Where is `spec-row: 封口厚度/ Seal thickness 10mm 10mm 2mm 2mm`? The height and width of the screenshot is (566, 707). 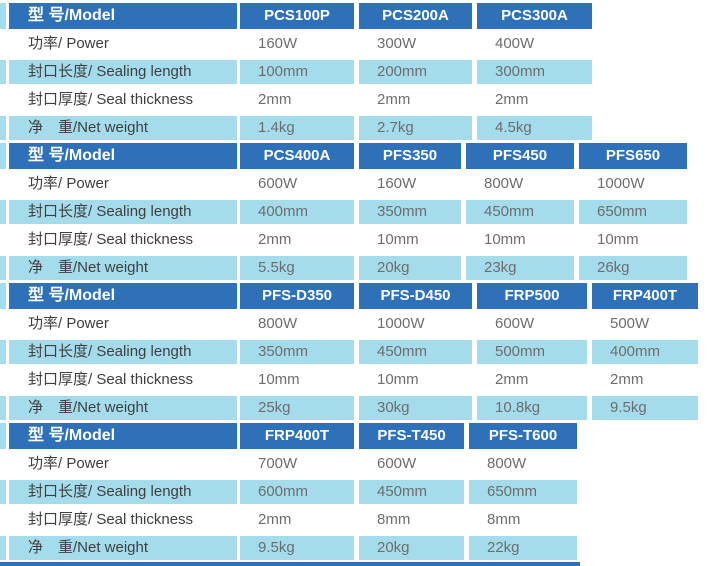 spec-row: 封口厚度/ Seal thickness 10mm 10mm 2mm 2mm is located at coordinates (353, 380).